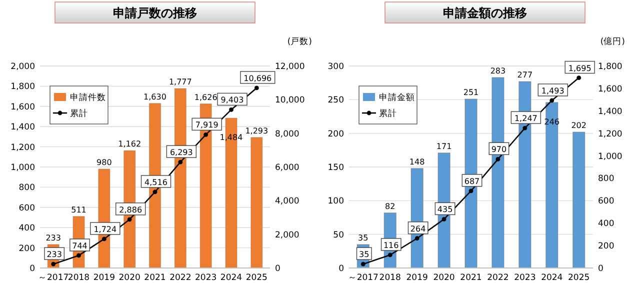 The width and height of the screenshot is (627, 283). What do you see at coordinates (22, 127) in the screenshot?
I see `y-tick-label: 1,400` at bounding box center [22, 127].